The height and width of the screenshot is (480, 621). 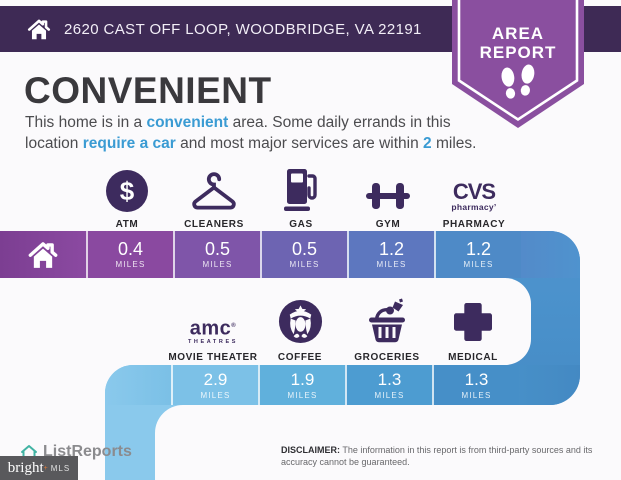 What do you see at coordinates (300, 321) in the screenshot?
I see `starbucks-siren-icon` at bounding box center [300, 321].